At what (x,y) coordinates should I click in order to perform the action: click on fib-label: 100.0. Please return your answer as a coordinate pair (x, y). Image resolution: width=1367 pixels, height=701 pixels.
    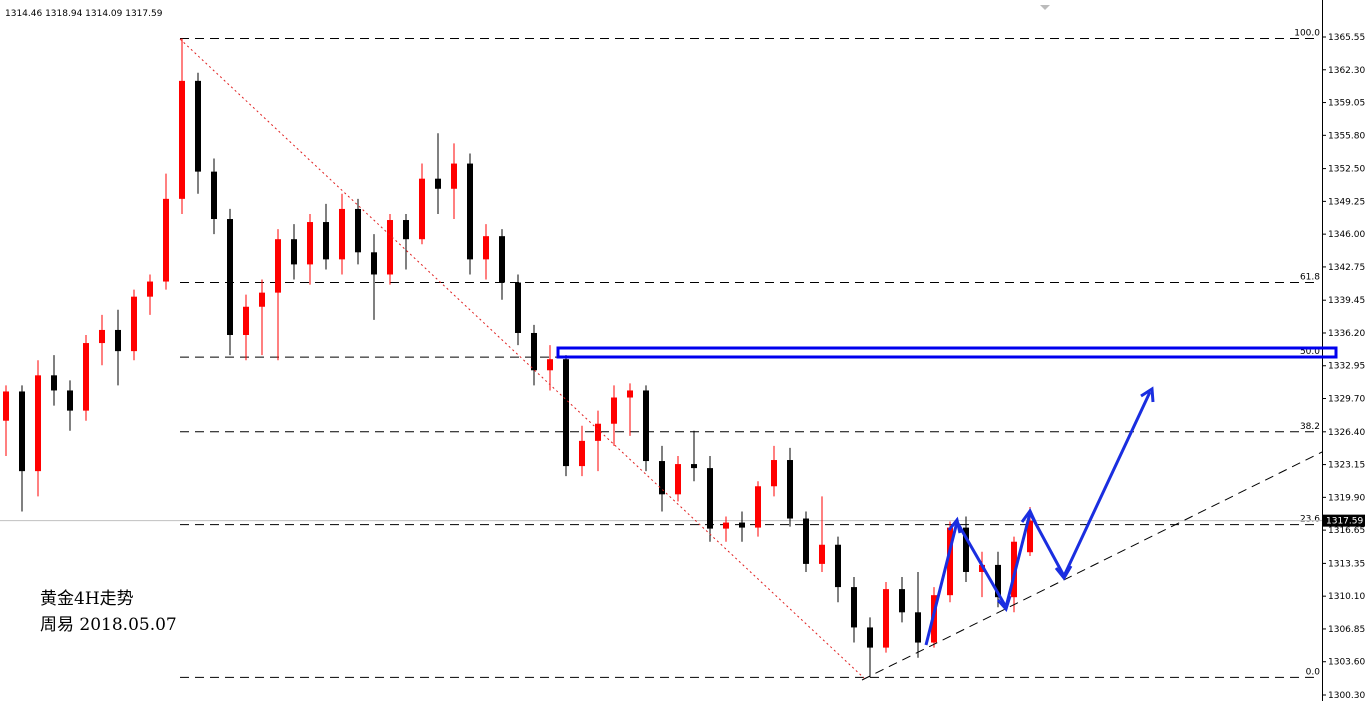
    Looking at the image, I should click on (1307, 34).